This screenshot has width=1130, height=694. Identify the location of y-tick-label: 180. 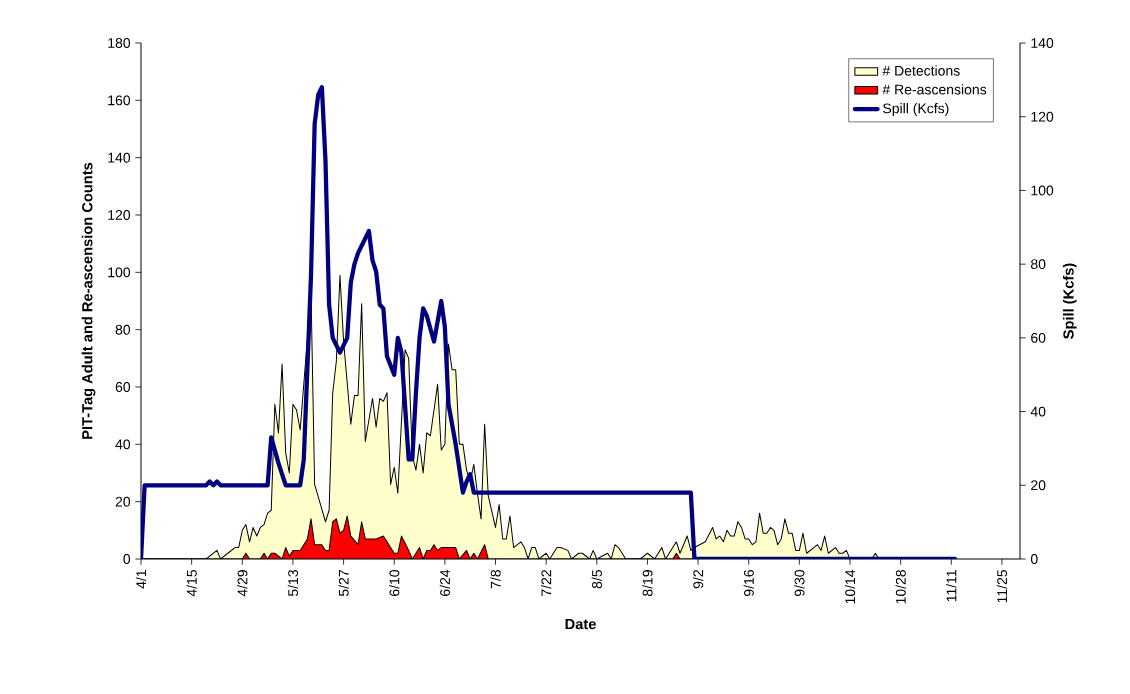
(119, 43).